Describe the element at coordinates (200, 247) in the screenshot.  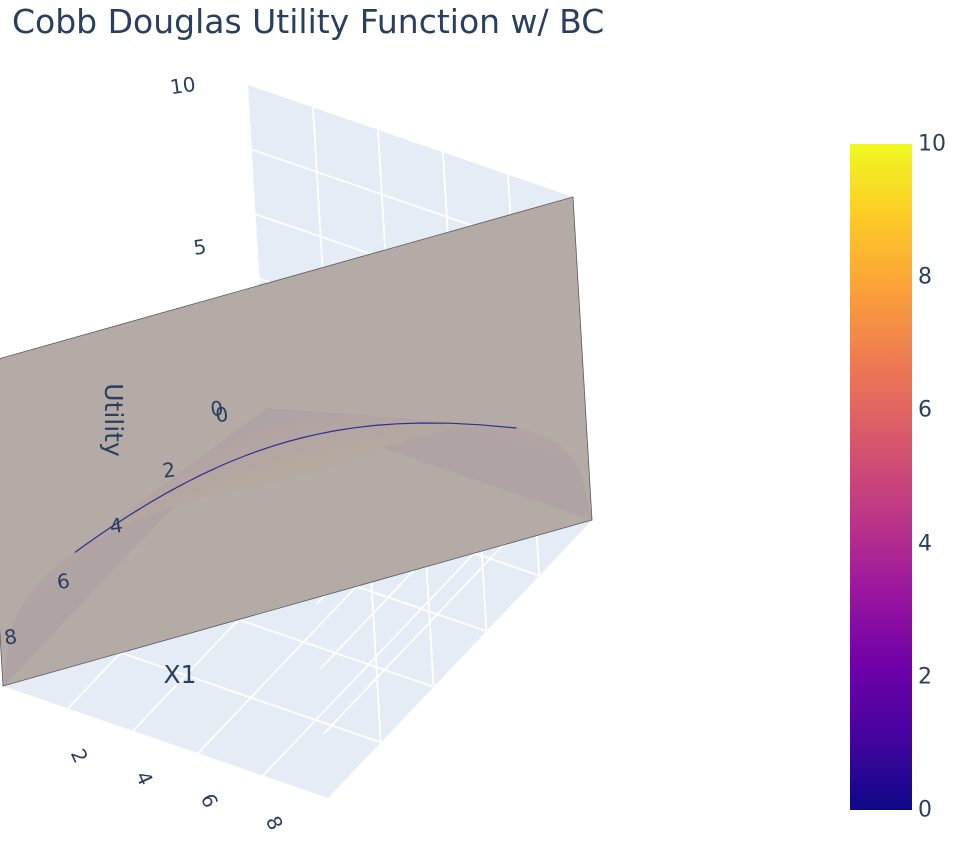
I see `utility-tick-label: 5` at that location.